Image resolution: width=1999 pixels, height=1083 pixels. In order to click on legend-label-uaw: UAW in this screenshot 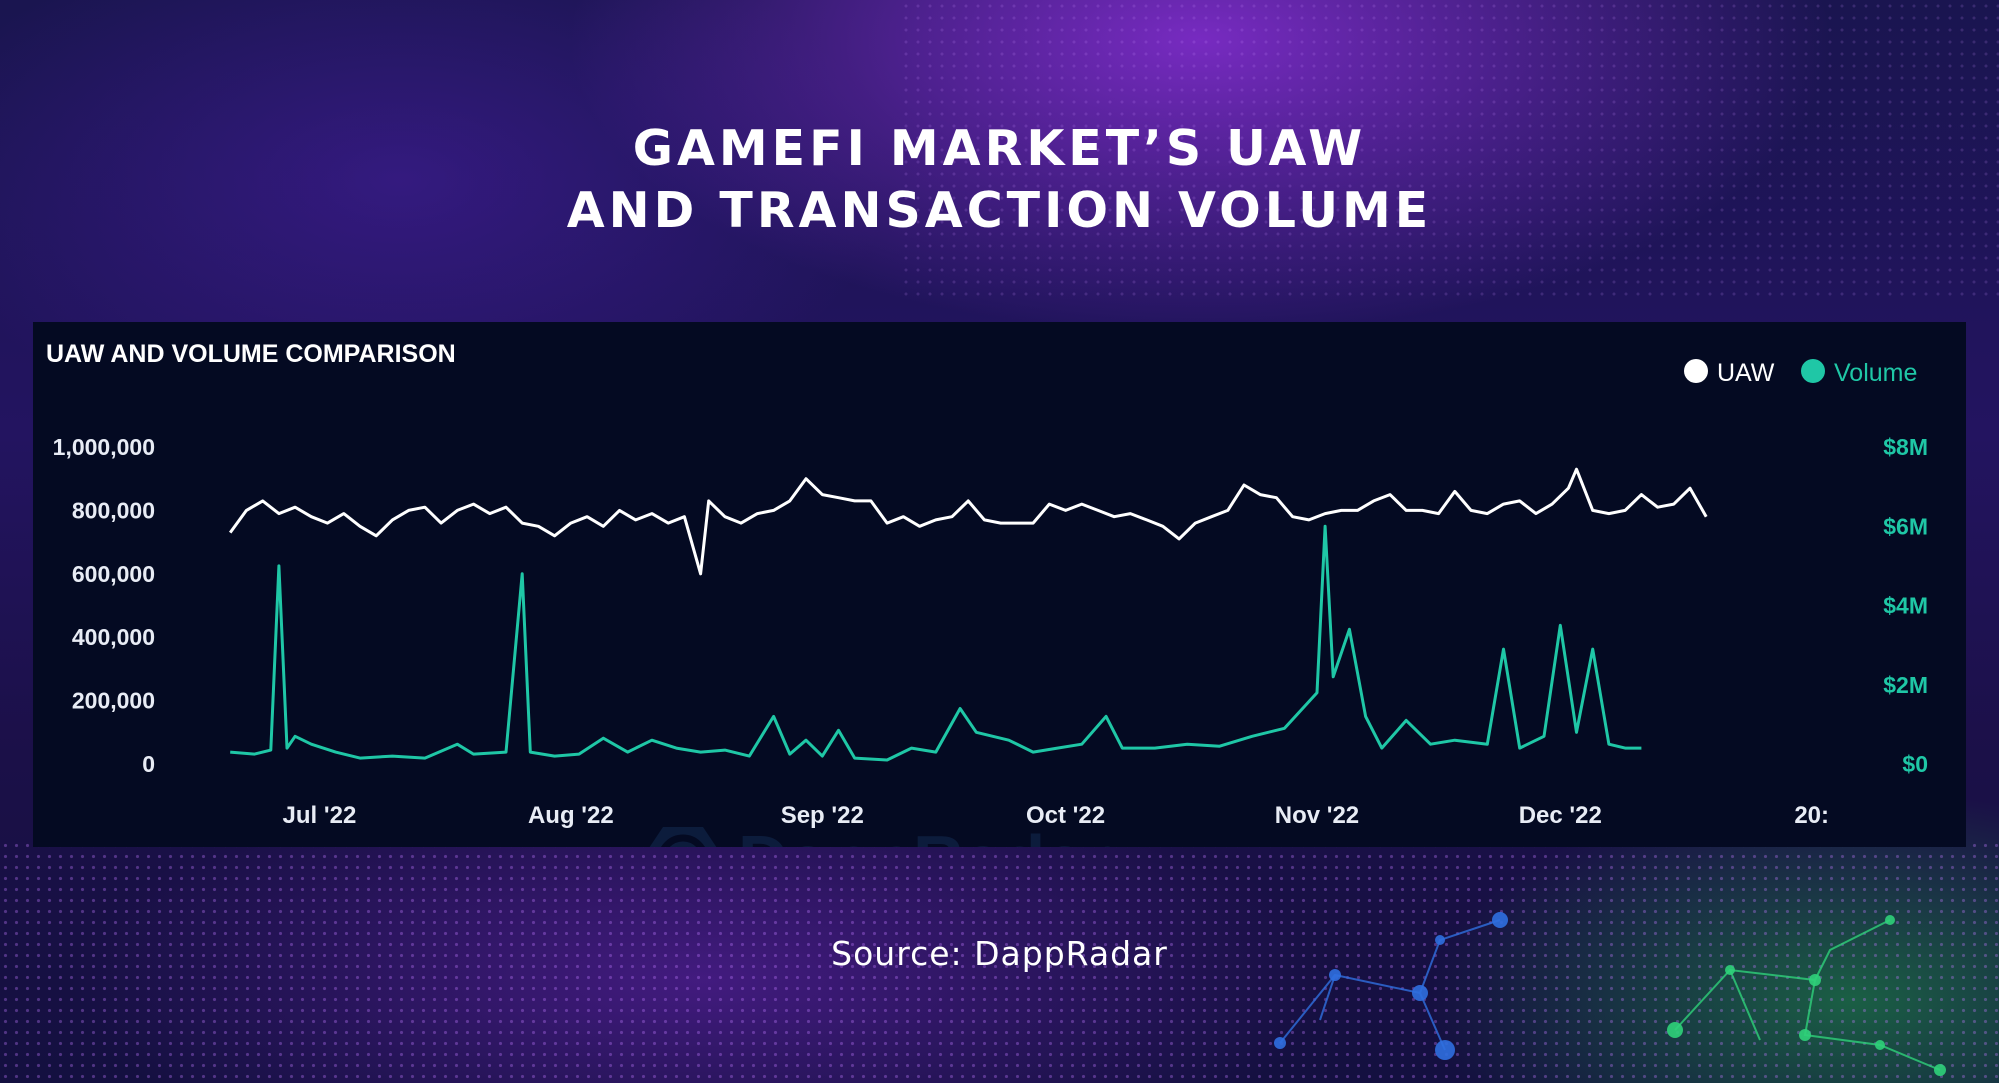, I will do `click(1746, 373)`.